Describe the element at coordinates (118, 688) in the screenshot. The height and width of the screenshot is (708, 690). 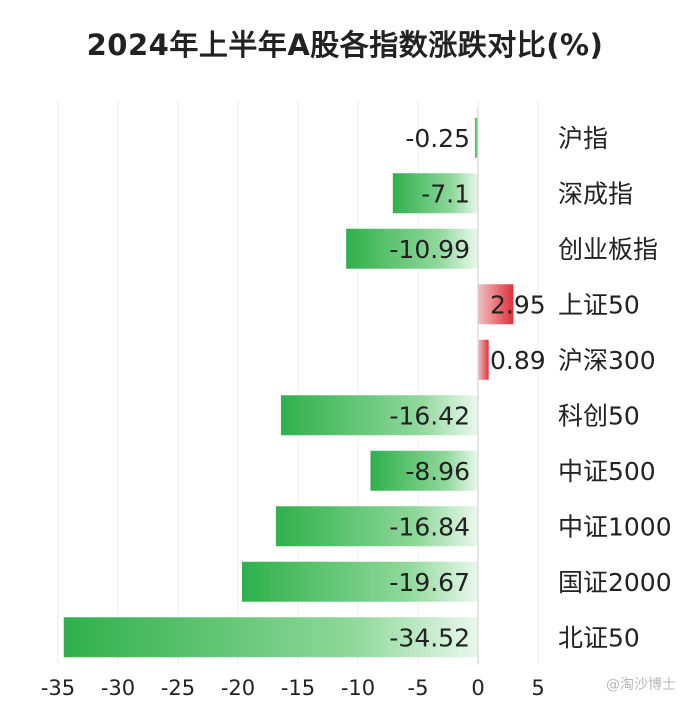
I see `x-tick-label: -30` at that location.